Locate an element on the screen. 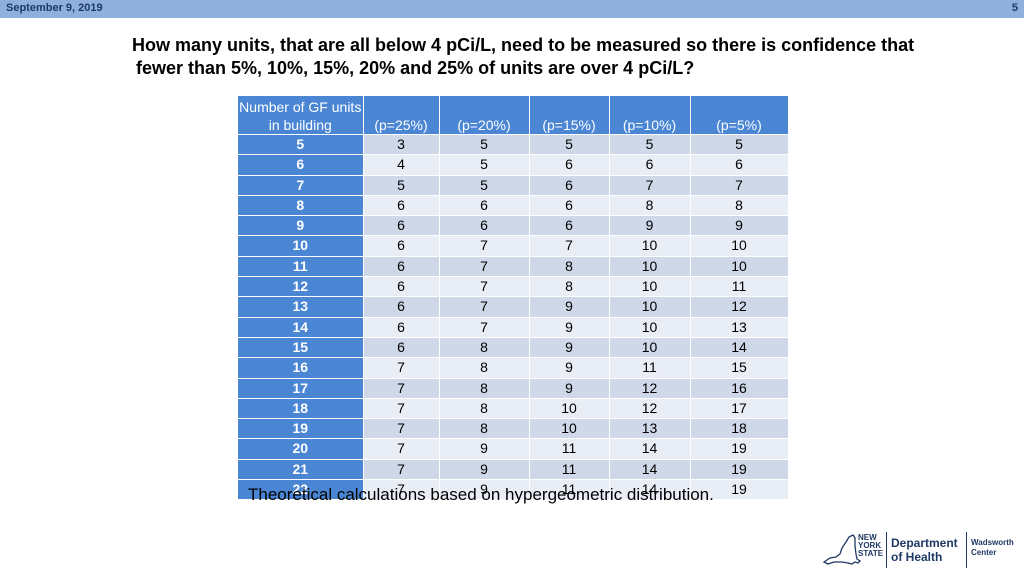 The height and width of the screenshot is (576, 1024). column-header-probability: (p=10%) is located at coordinates (650, 115).